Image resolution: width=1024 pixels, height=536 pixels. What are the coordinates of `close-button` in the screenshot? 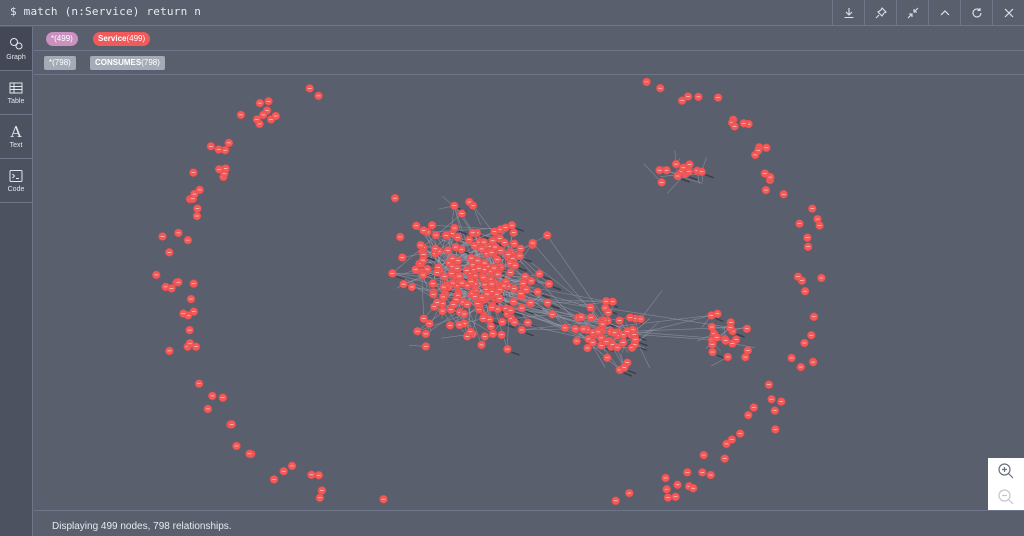 It's located at (1008, 13).